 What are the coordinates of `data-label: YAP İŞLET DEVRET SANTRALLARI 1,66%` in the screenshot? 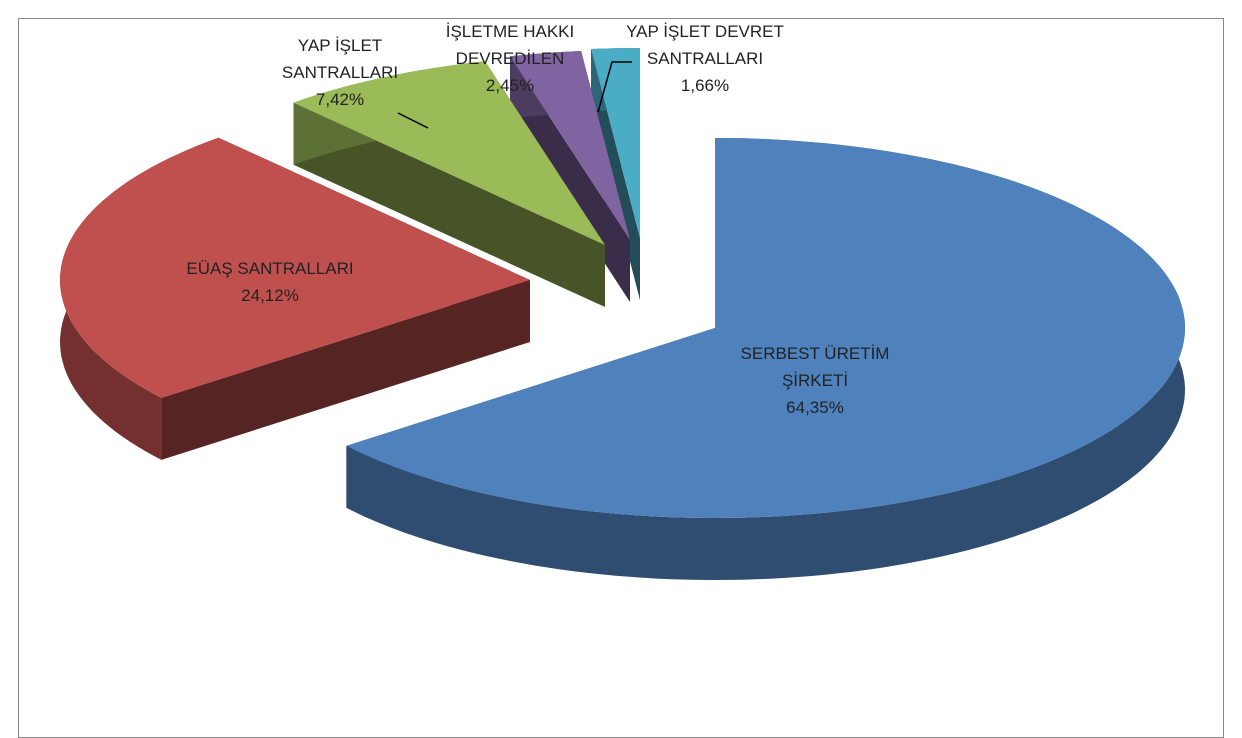 It's located at (705, 58).